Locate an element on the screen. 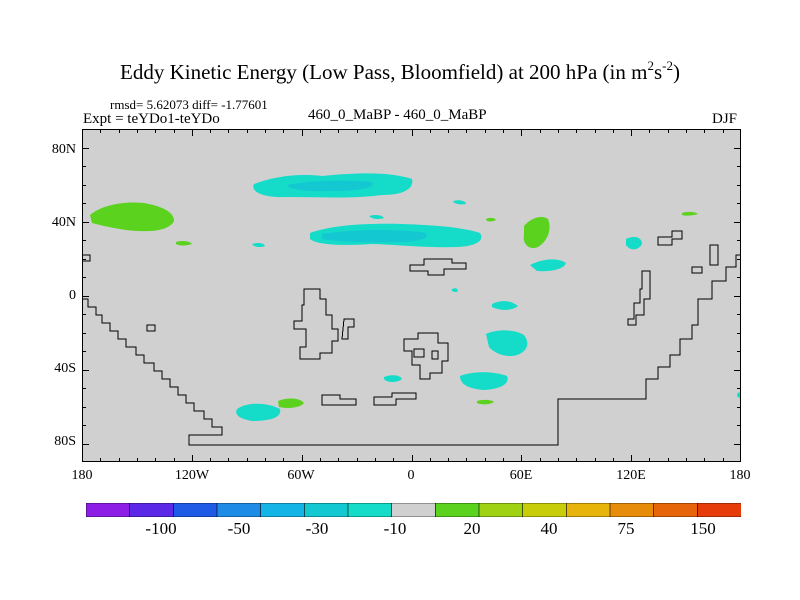 The width and height of the screenshot is (800, 600). lat-label: 0 is located at coordinates (72, 295).